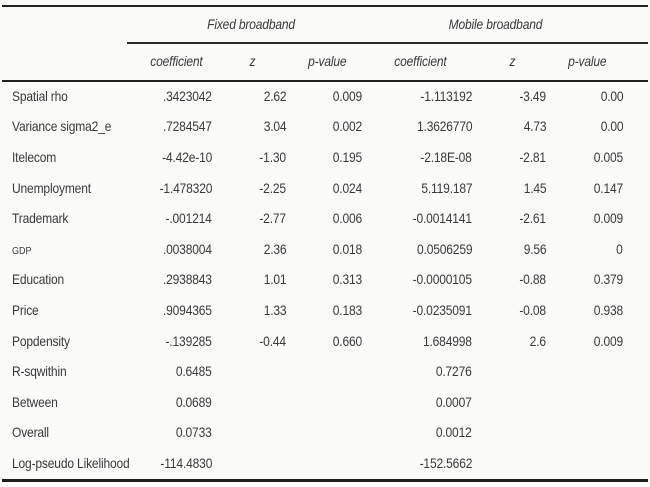  I want to click on cell-coefficient-mobile: -152.5662, so click(420, 464).